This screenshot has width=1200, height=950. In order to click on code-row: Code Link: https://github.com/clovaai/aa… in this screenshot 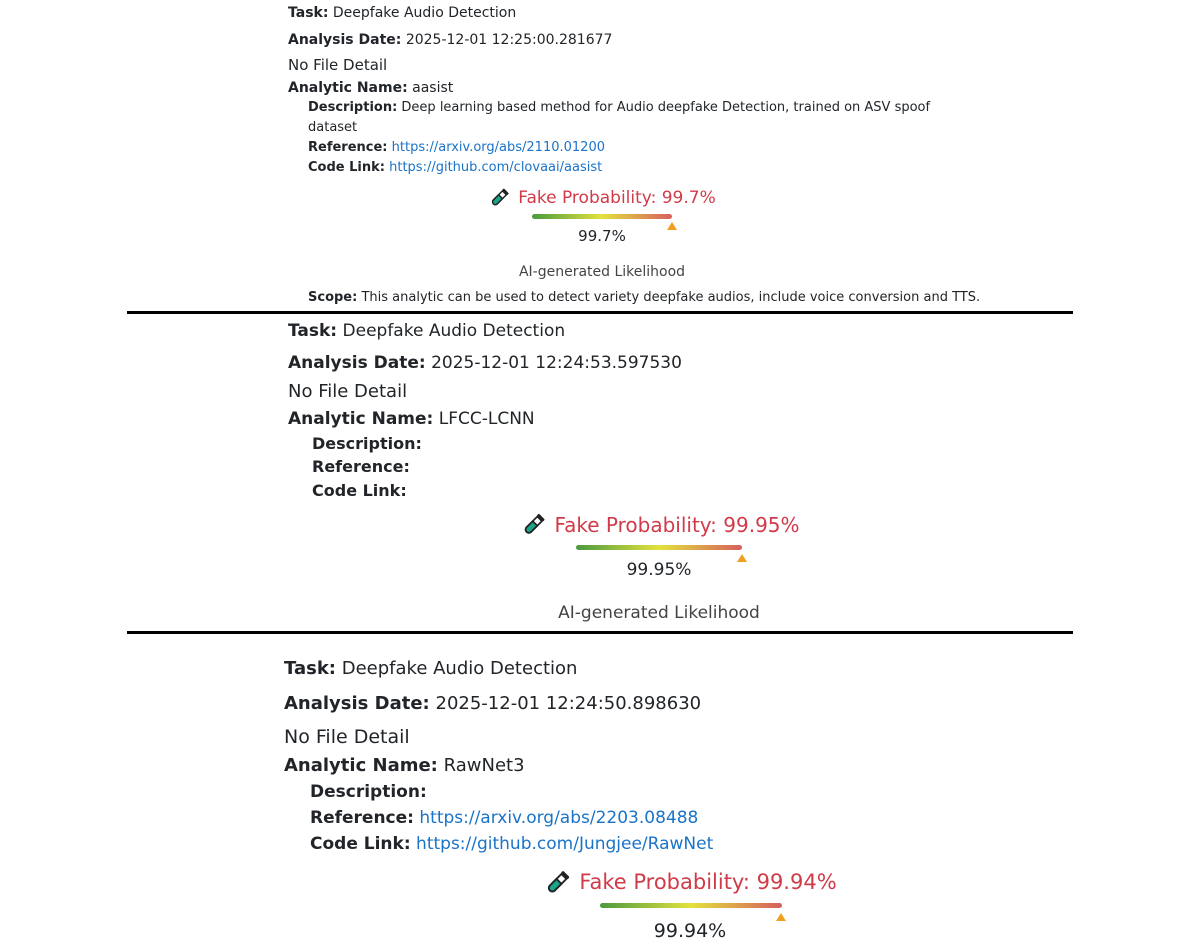, I will do `click(455, 167)`.